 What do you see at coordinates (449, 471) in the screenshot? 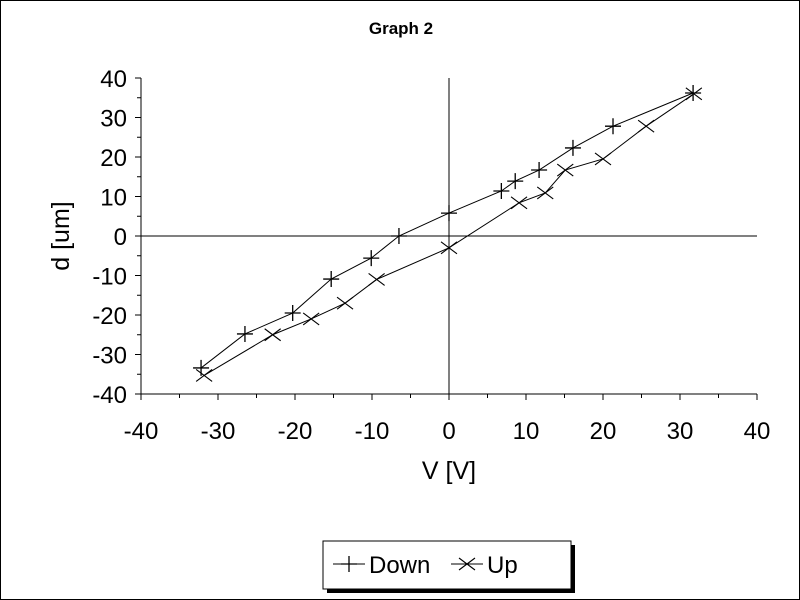
I see `x-axis-label: V [V]` at bounding box center [449, 471].